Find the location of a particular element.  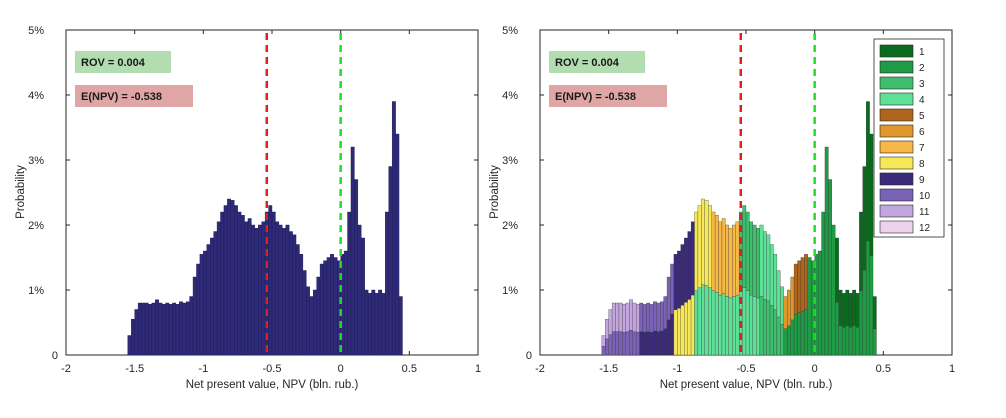

x-axis-label: Net present value, NPV (bln. rub.) is located at coordinates (746, 385).